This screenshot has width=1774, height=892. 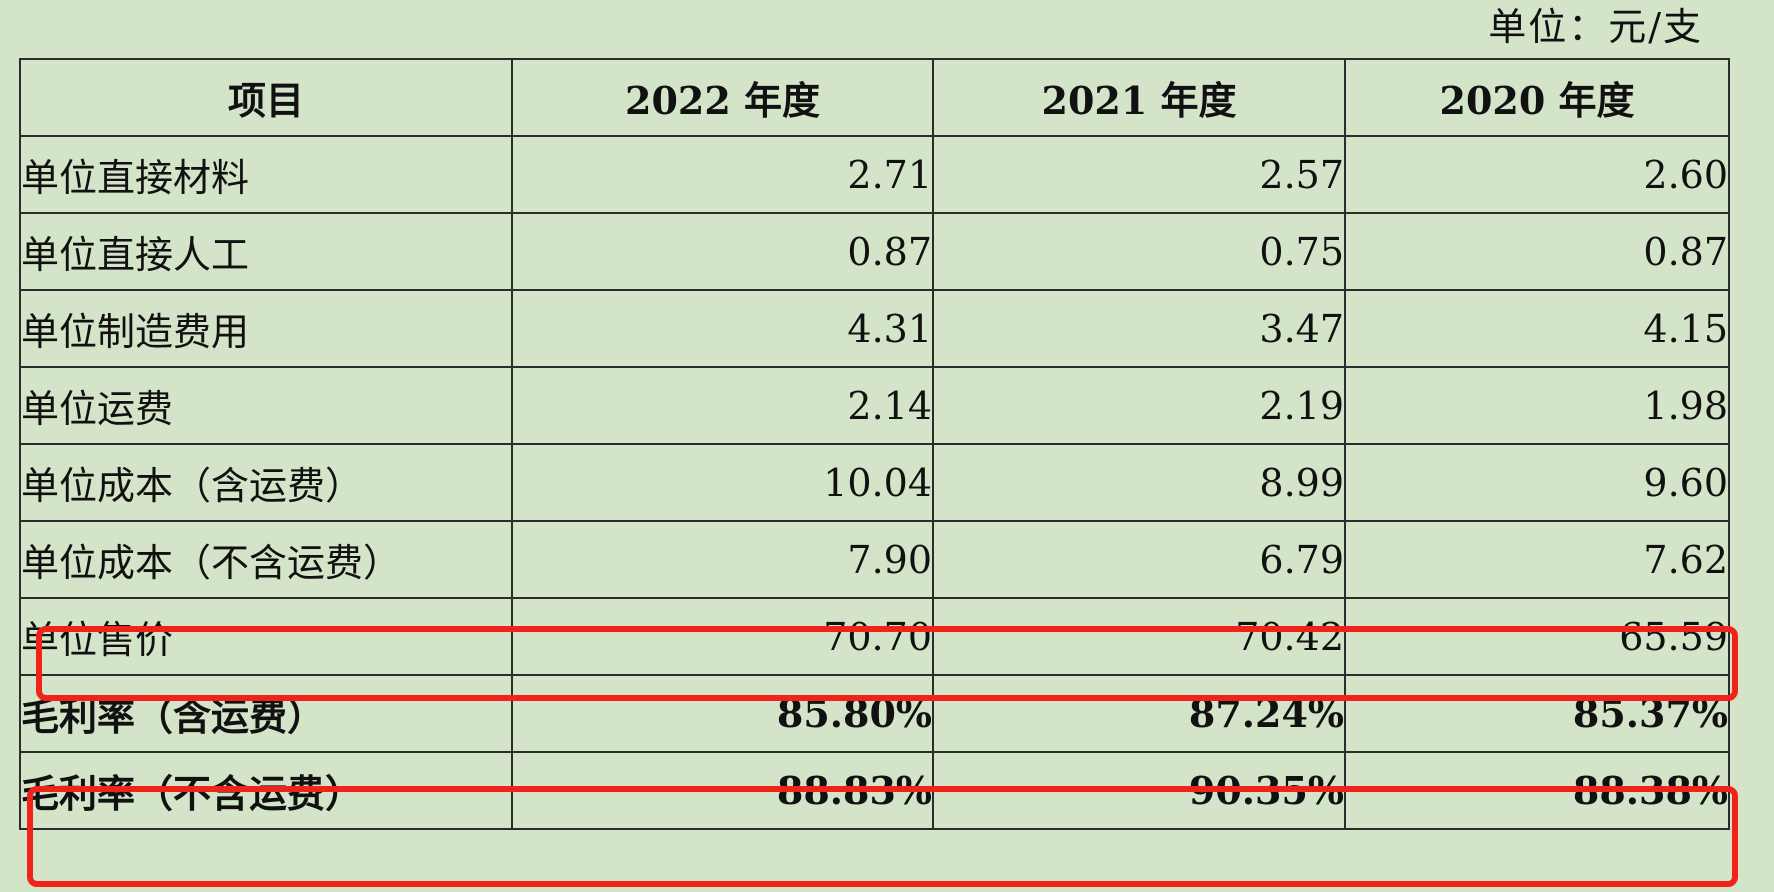 What do you see at coordinates (722, 174) in the screenshot?
I see `cell-2022: 2.71` at bounding box center [722, 174].